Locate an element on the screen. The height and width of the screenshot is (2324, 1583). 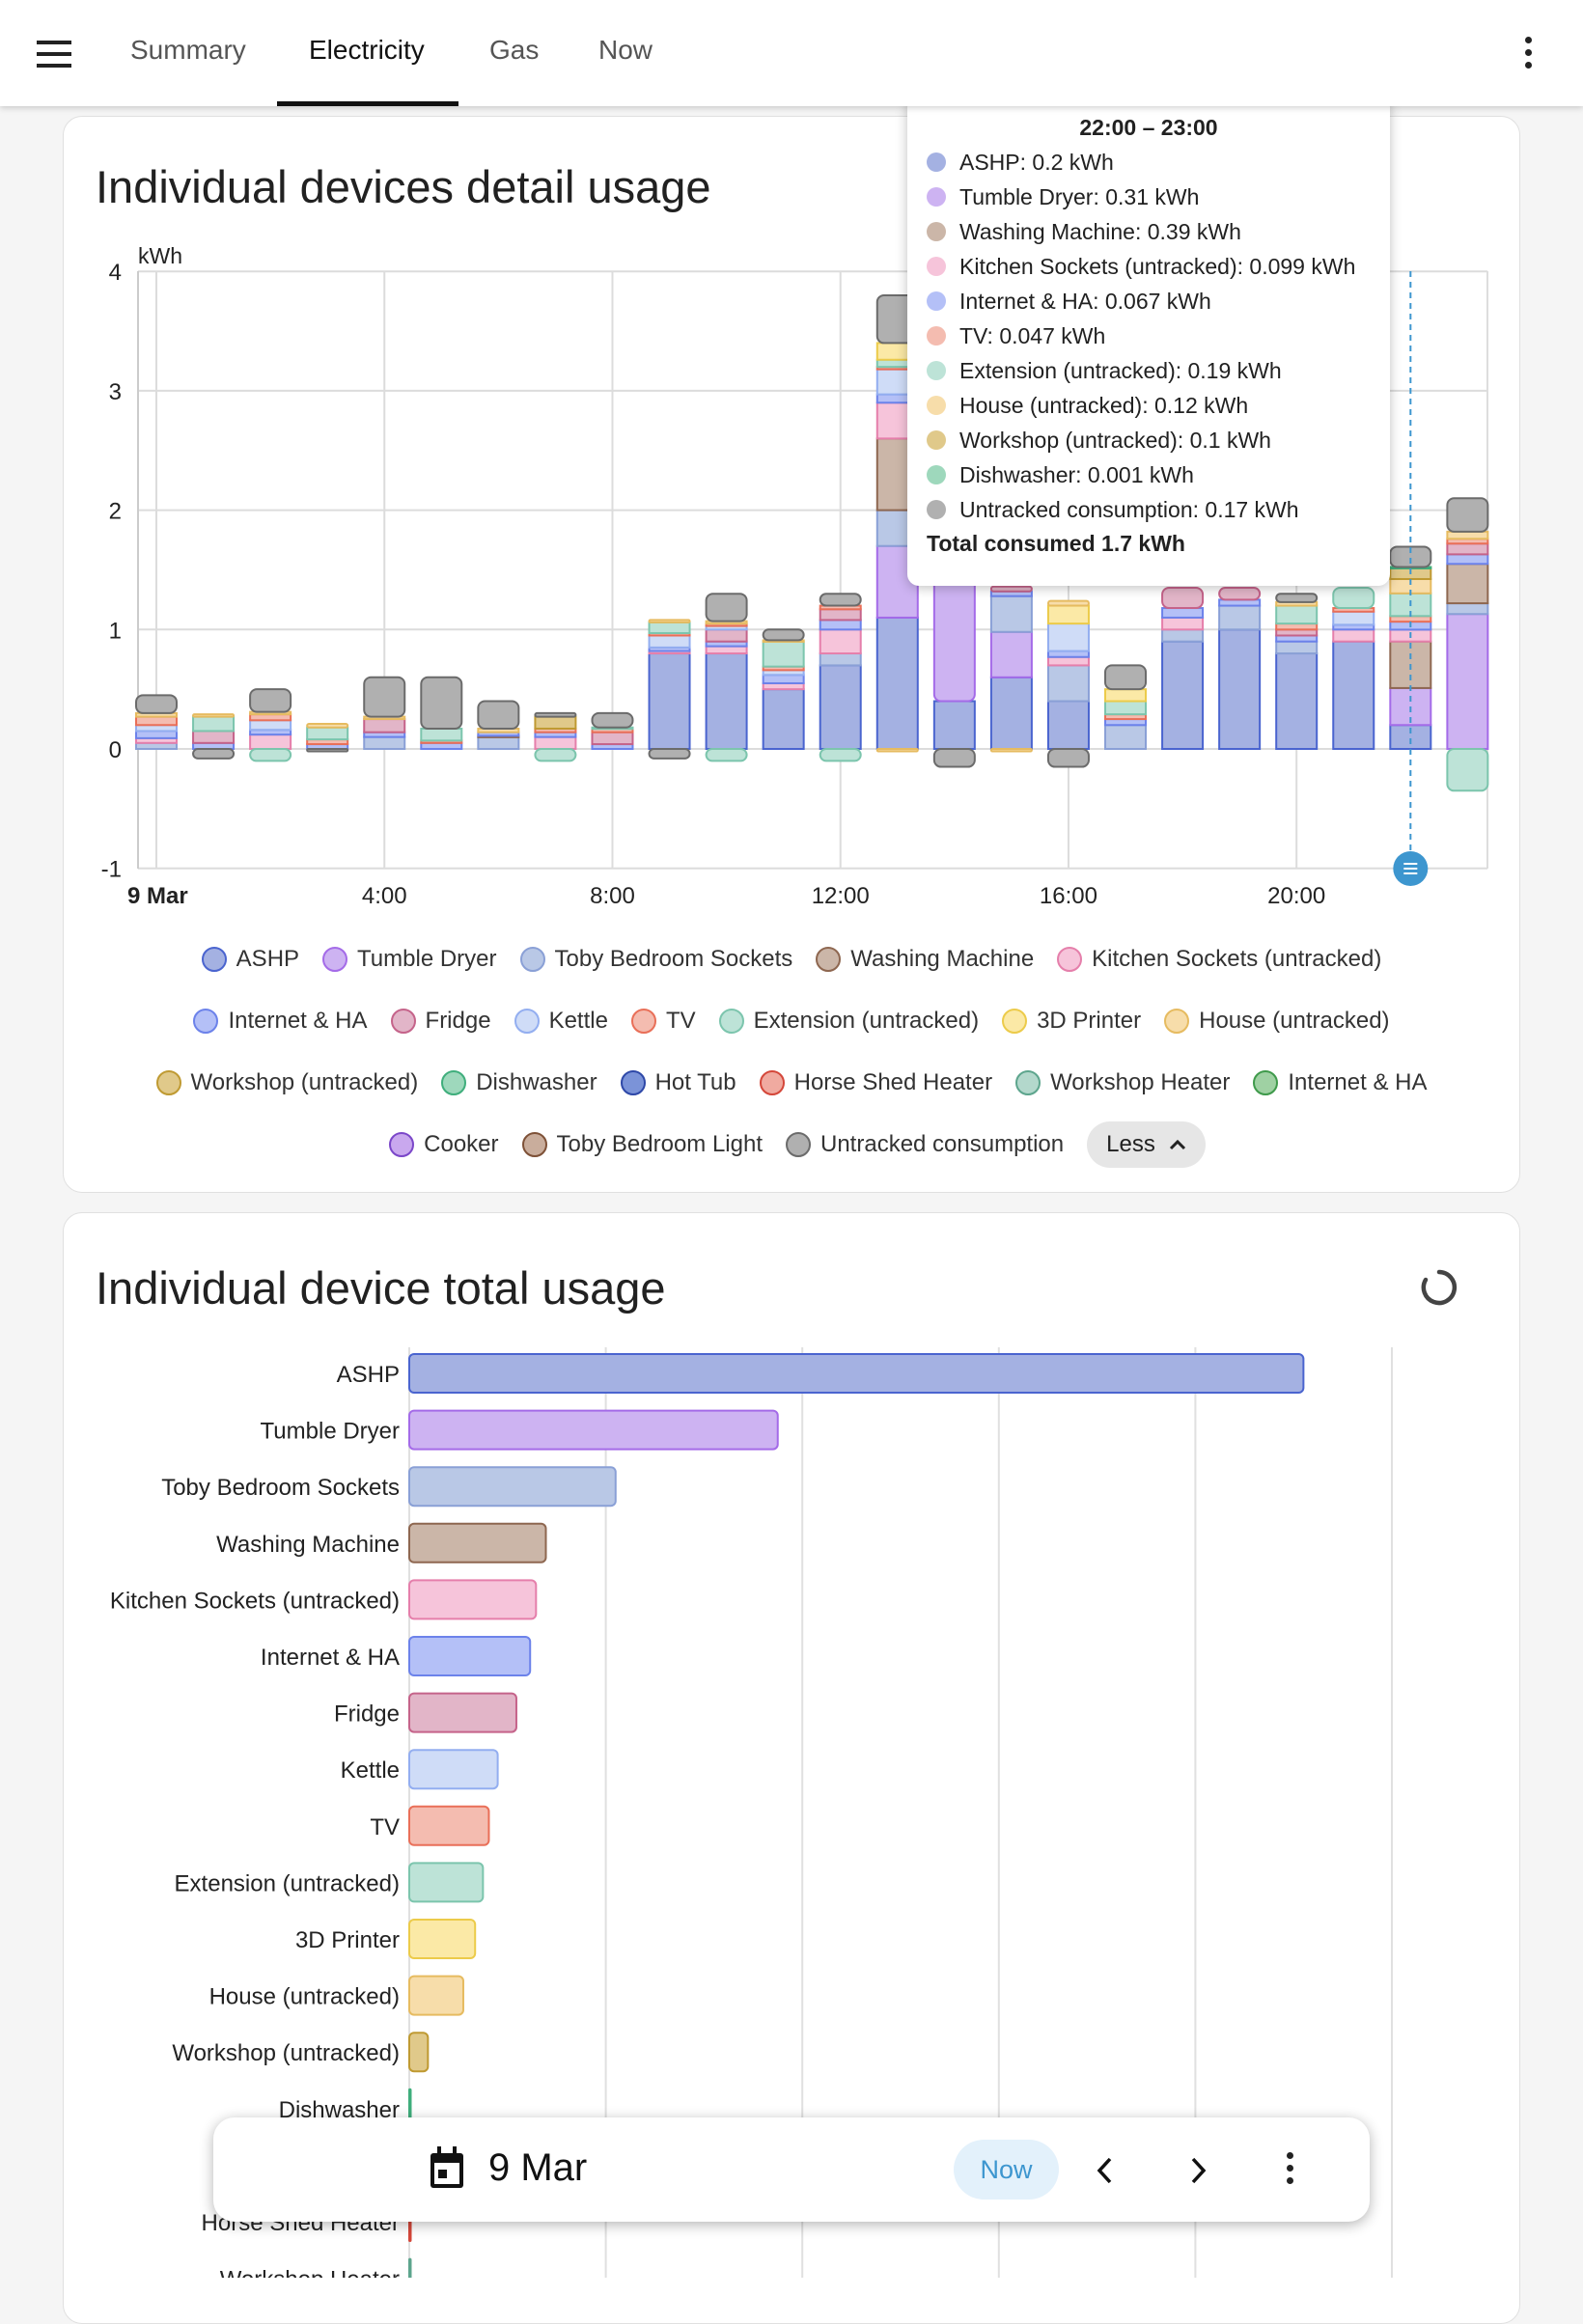
legend-item: ASHP is located at coordinates (250, 959).